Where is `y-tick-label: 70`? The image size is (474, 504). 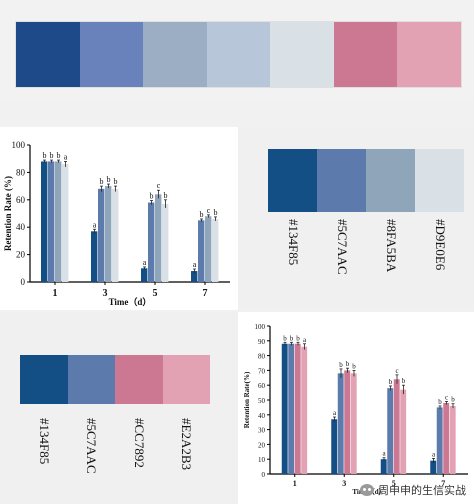 y-tick-label: 70 is located at coordinates (262, 371).